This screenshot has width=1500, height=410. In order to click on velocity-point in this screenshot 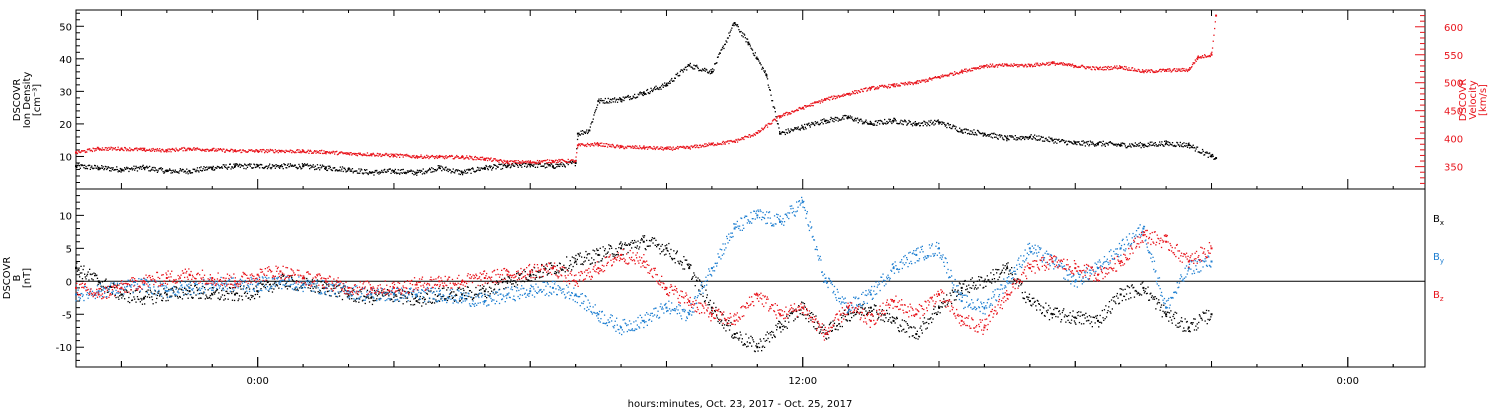, I will do `click(893, 85)`.